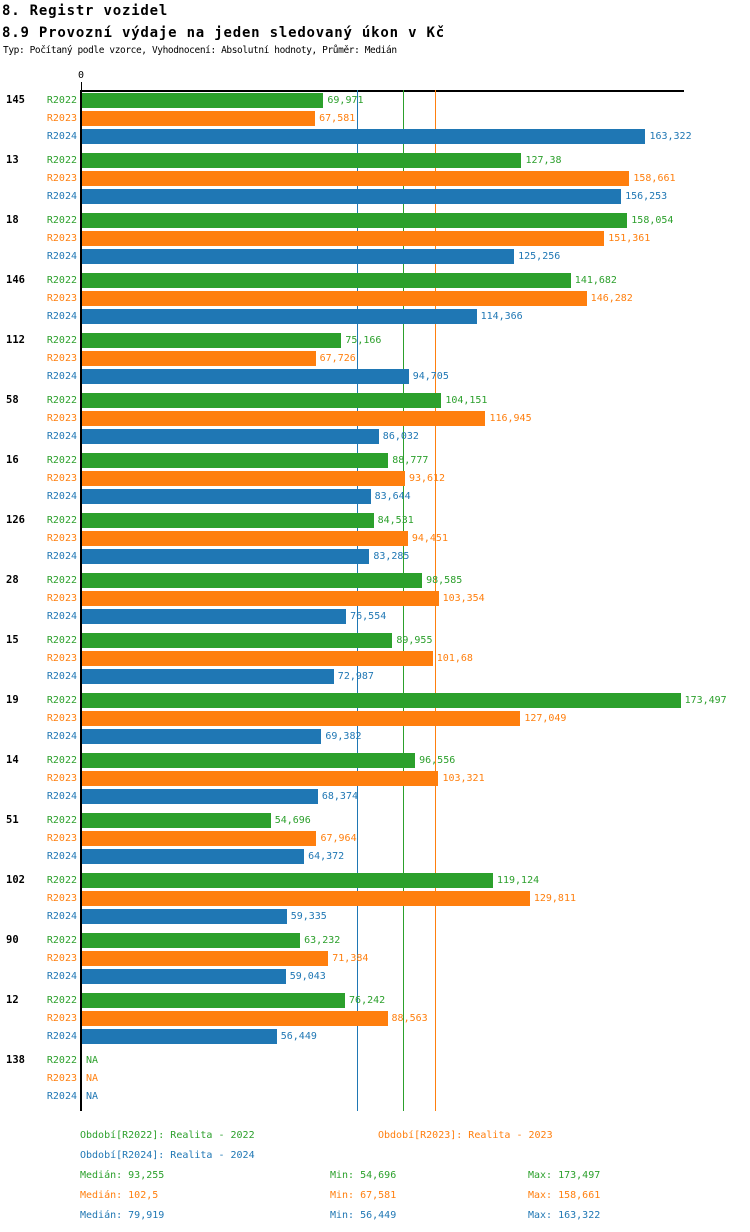  What do you see at coordinates (350, 958) in the screenshot?
I see `bar-value-label: 71,384` at bounding box center [350, 958].